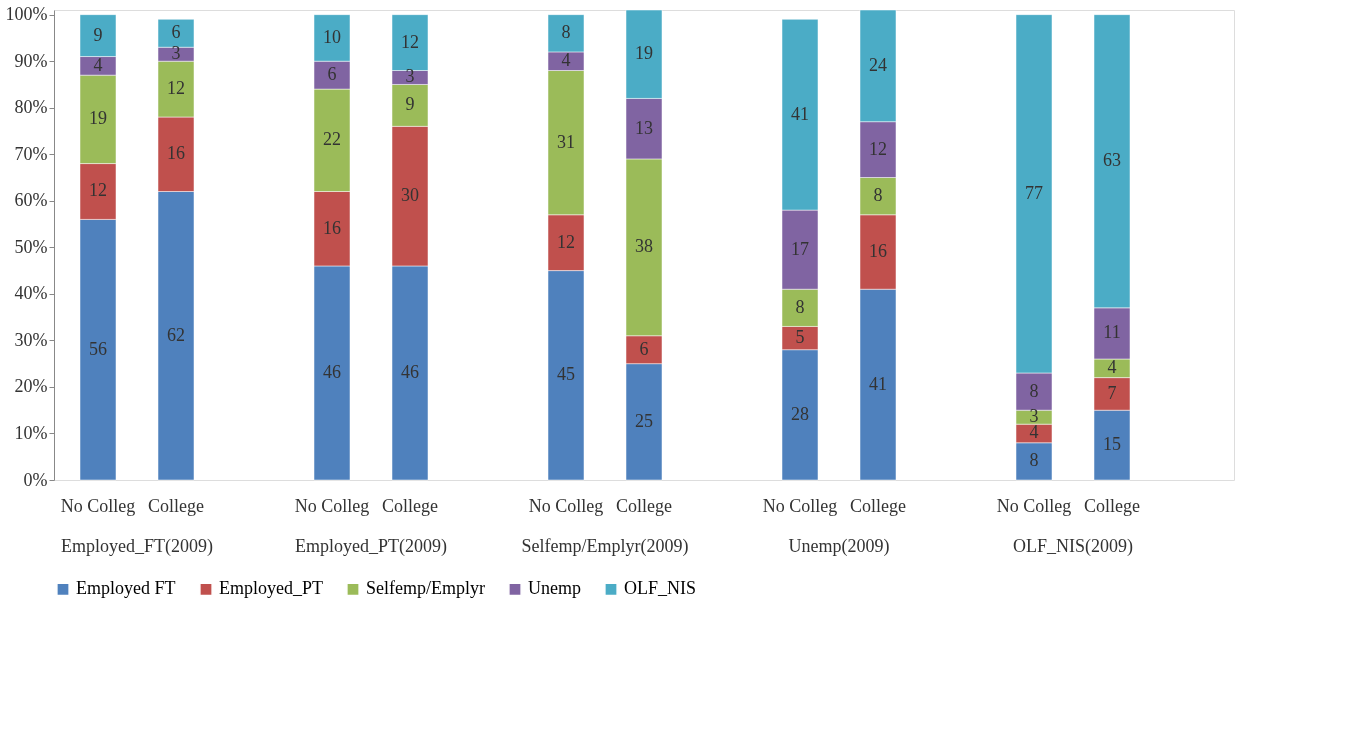 The image size is (1351, 734). I want to click on data-label: 13, so click(644, 127).